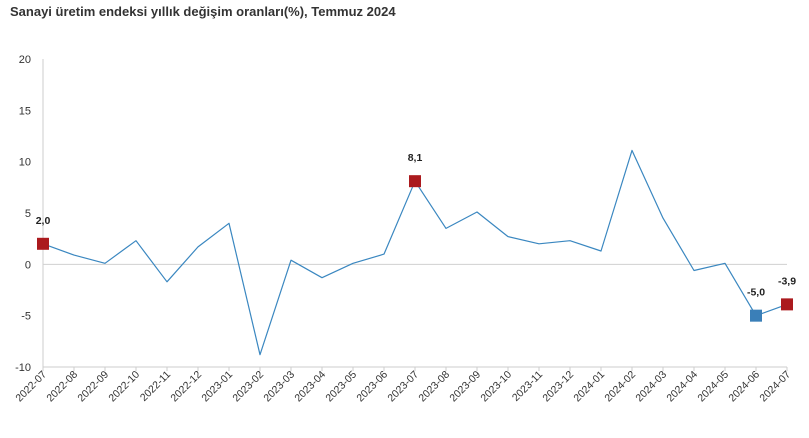 The image size is (809, 438). What do you see at coordinates (372, 387) in the screenshot?
I see `x-tick-label: 2023-06` at bounding box center [372, 387].